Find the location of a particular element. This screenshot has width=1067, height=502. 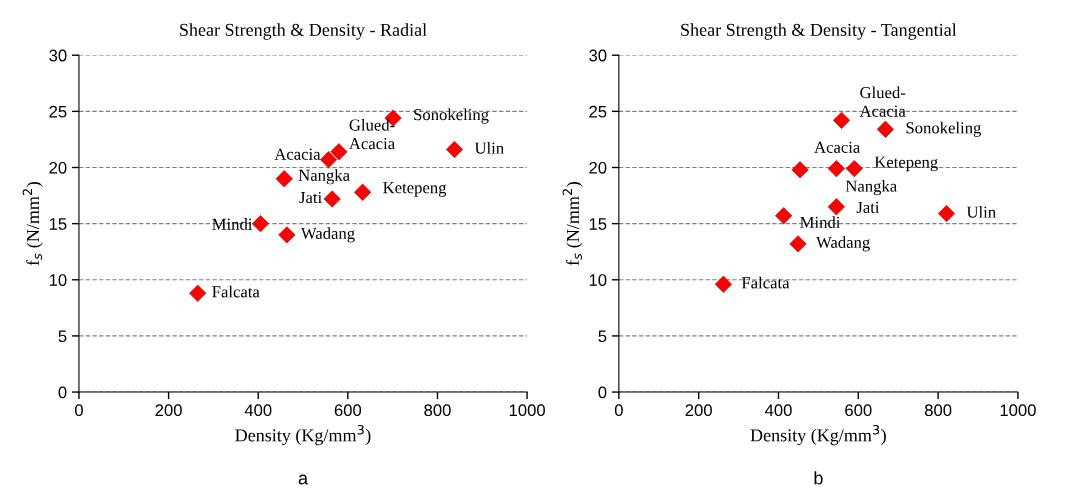

chart-title: Shear Strength & Density - Radial is located at coordinates (303, 31).